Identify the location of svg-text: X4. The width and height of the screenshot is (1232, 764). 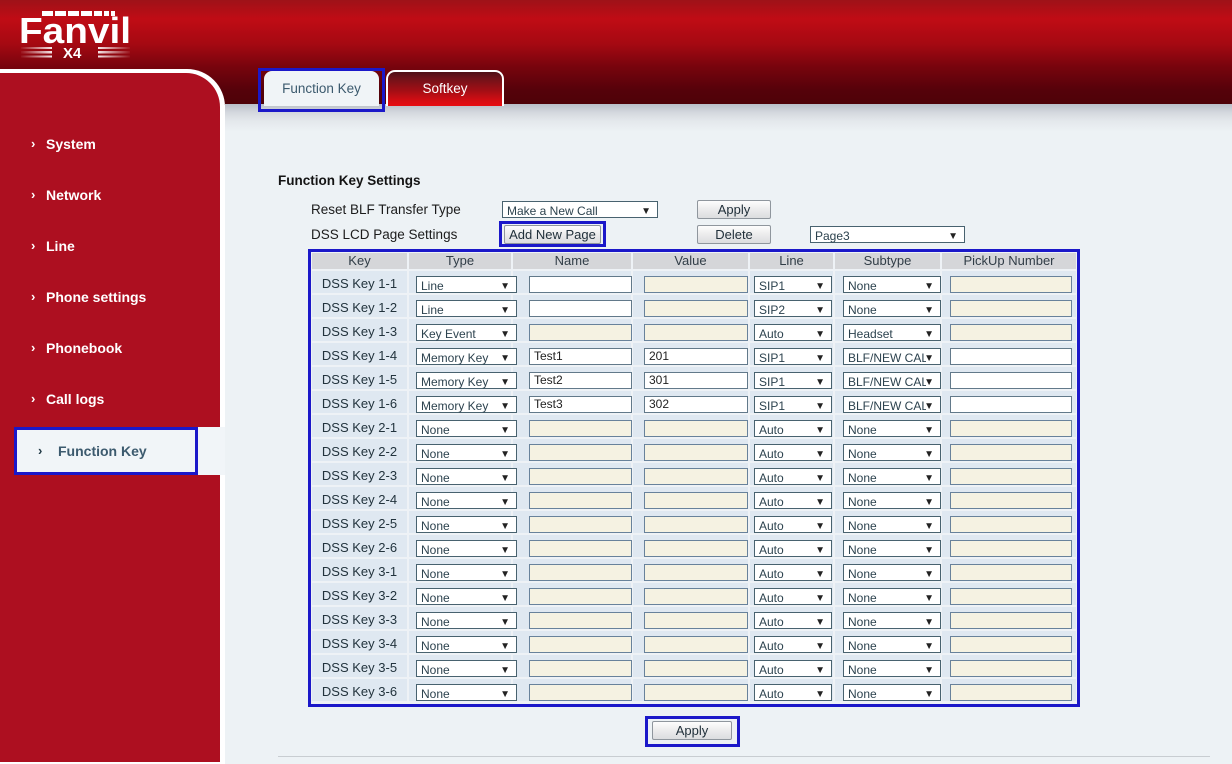
(72, 53).